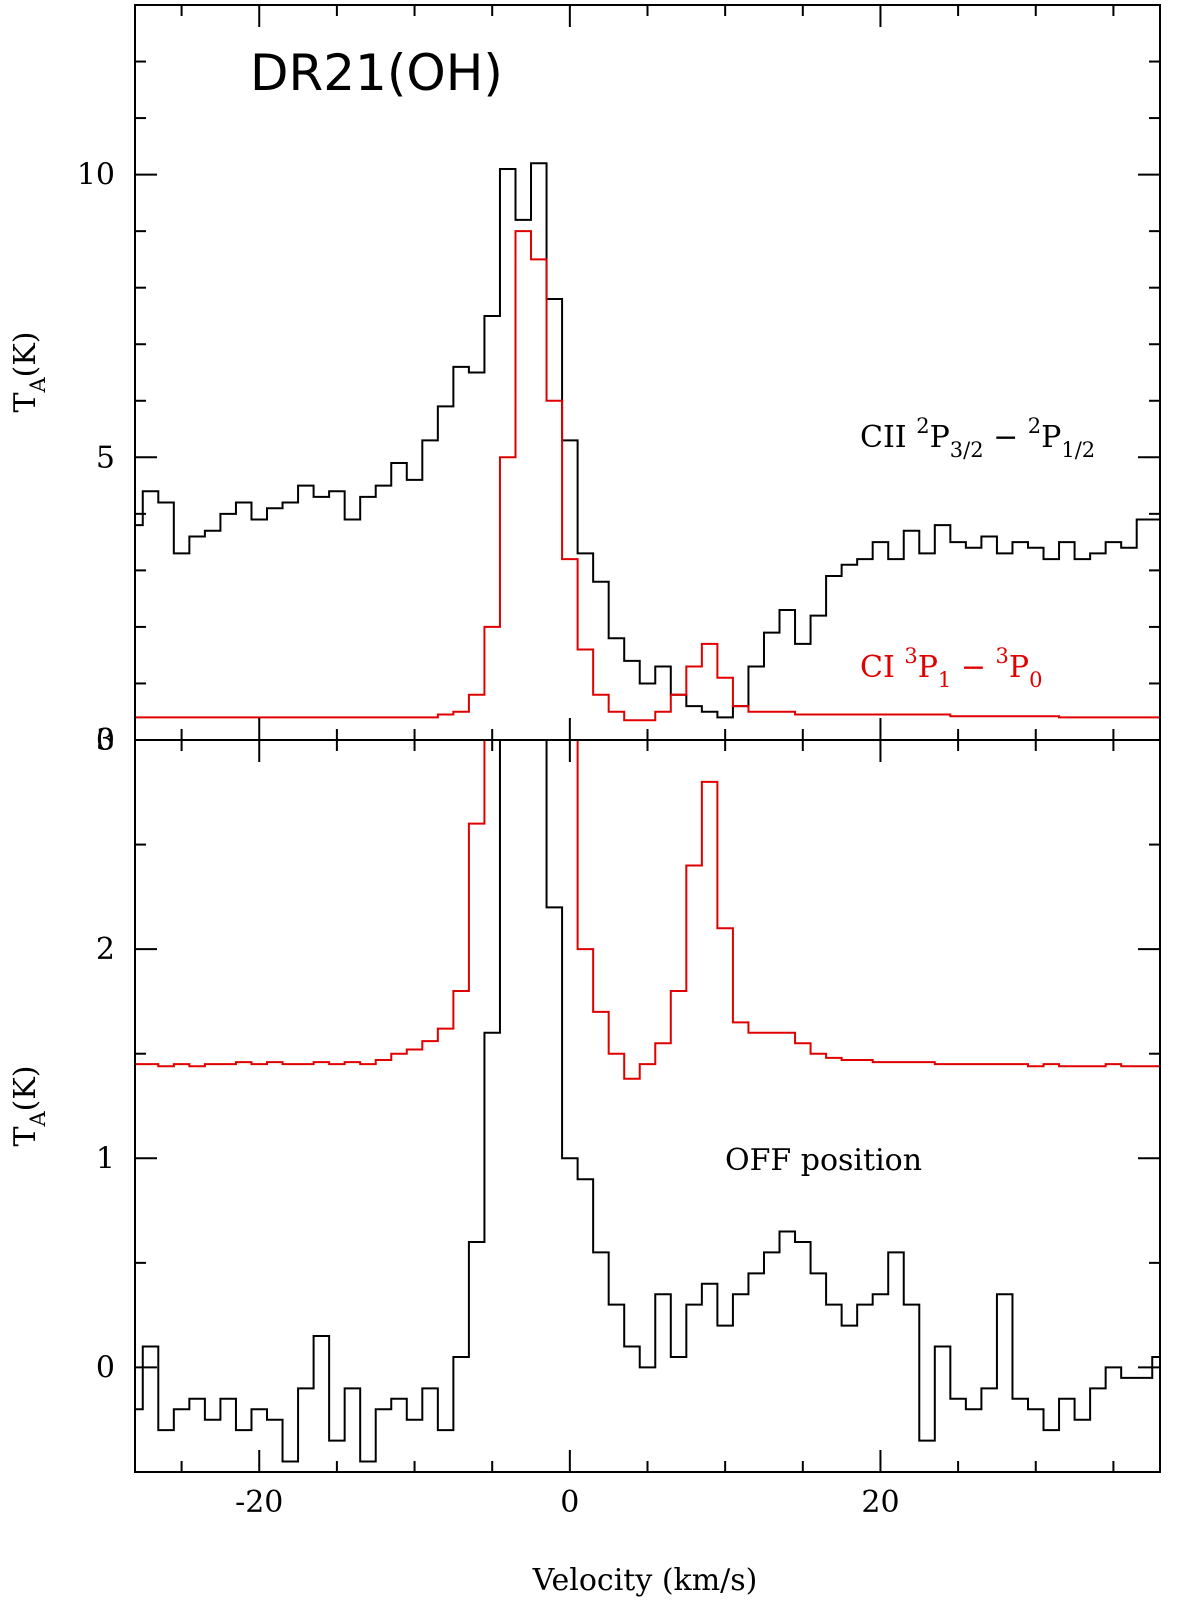 Image resolution: width=1200 pixels, height=1616 pixels. I want to click on x-tick-label: 20, so click(880, 1502).